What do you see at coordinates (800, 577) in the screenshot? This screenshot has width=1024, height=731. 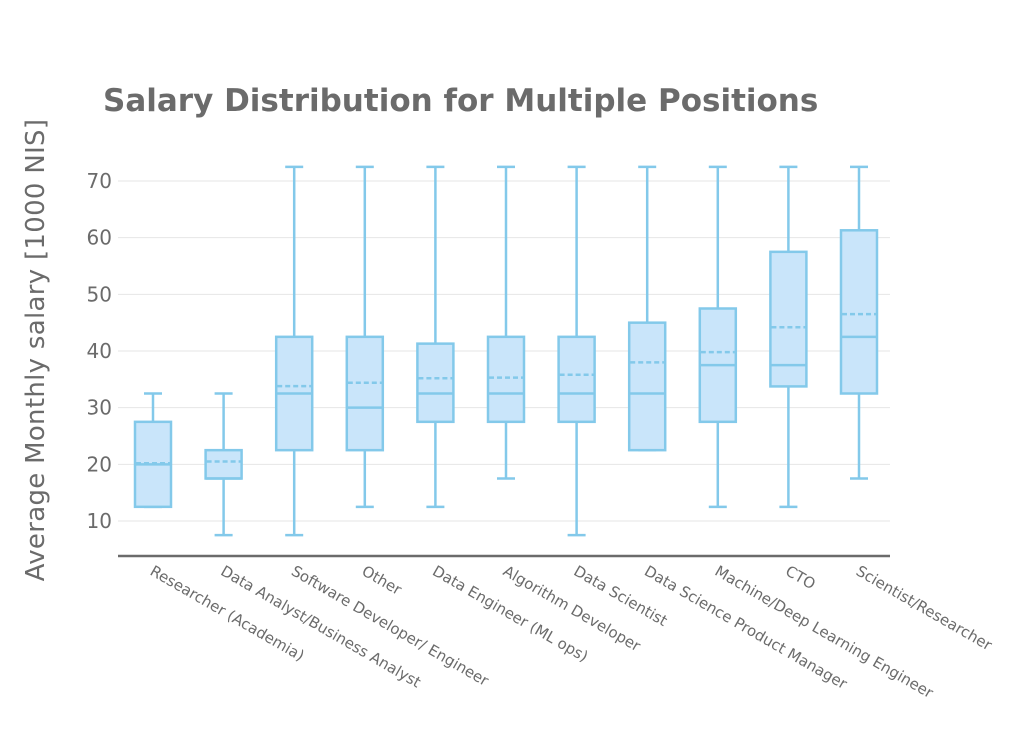 I see `x-tick-label: CTO` at bounding box center [800, 577].